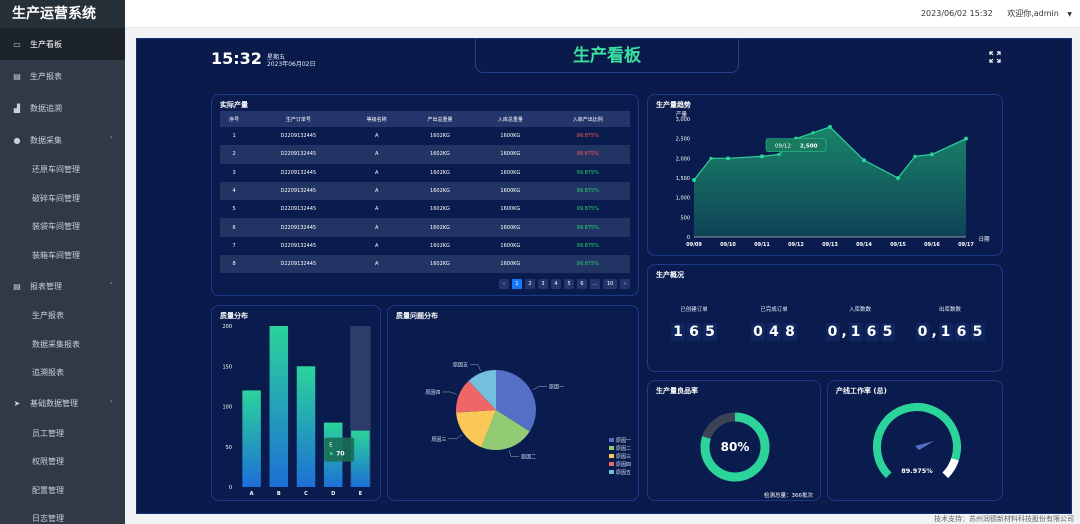  Describe the element at coordinates (425, 173) in the screenshot. I see `table-row: 3 D2209132445 A 1602KG 1600KG 99.875%` at that location.